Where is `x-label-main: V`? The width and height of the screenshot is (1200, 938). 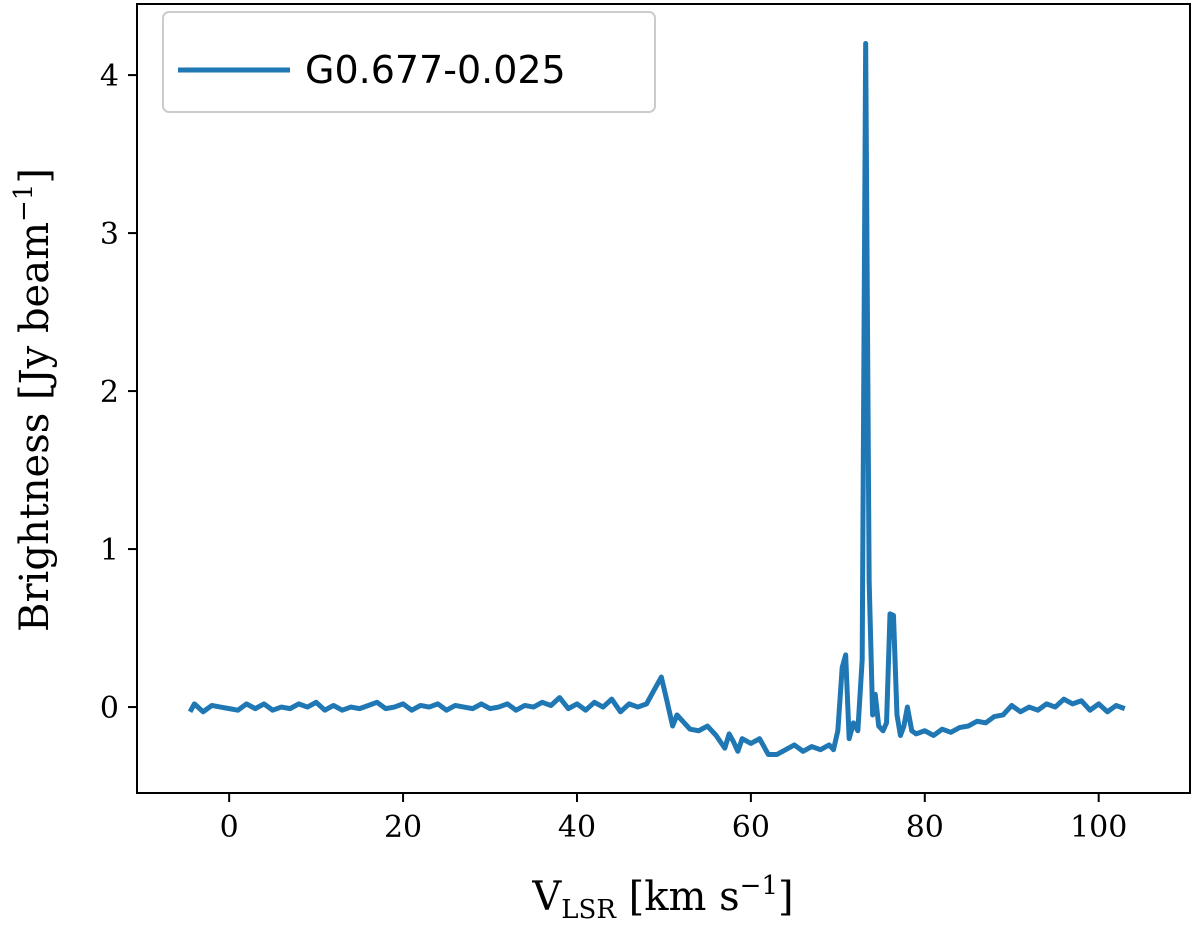 x-label-main: V is located at coordinates (546, 897).